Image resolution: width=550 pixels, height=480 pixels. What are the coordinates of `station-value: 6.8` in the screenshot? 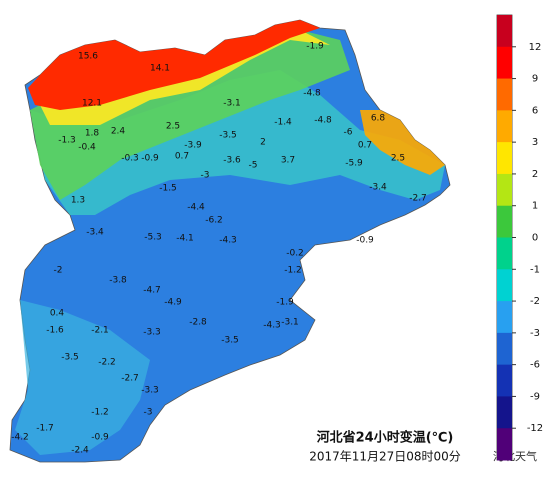 It's located at (378, 119).